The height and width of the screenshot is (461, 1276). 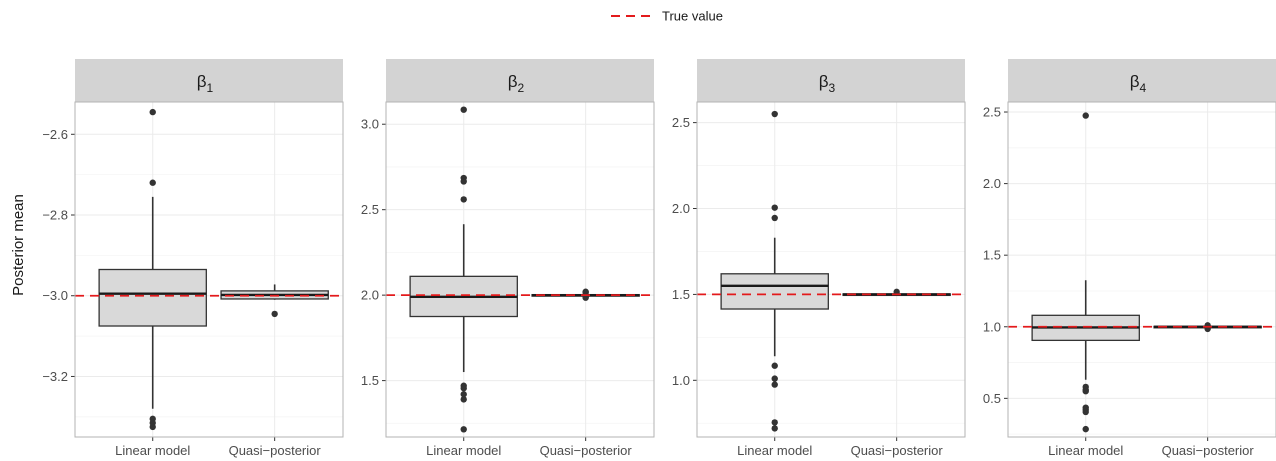 What do you see at coordinates (18, 245) in the screenshot?
I see `y-axis-label: Posterior mean` at bounding box center [18, 245].